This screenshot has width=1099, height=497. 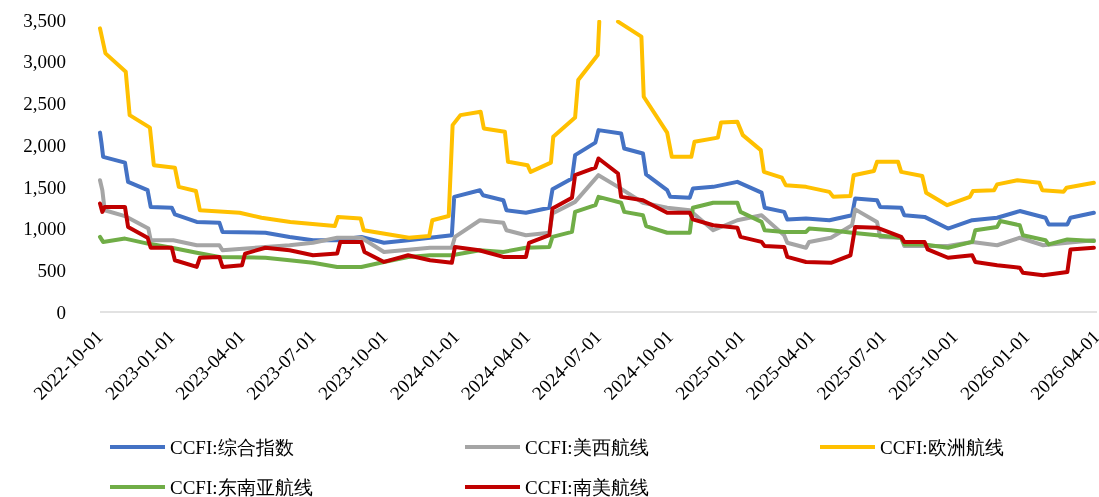 I want to click on y-tick-label: 2,000, so click(x=44, y=145).